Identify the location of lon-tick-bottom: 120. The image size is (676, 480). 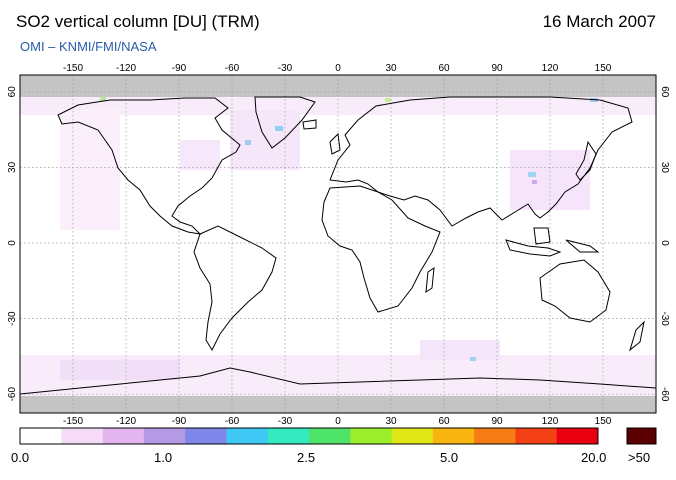
(550, 421).